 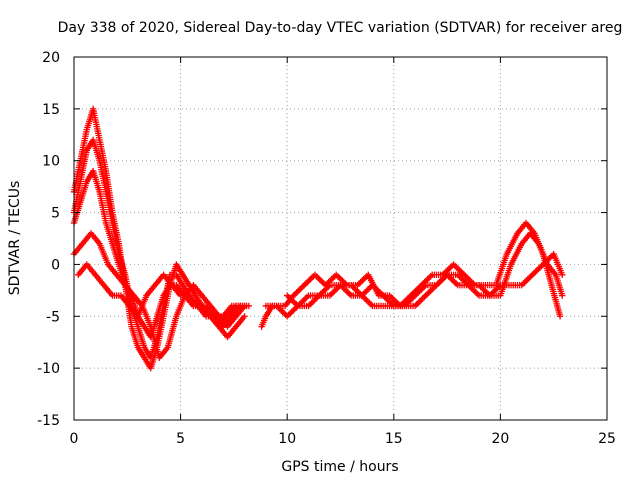 What do you see at coordinates (51, 110) in the screenshot?
I see `y-tick-label: 15` at bounding box center [51, 110].